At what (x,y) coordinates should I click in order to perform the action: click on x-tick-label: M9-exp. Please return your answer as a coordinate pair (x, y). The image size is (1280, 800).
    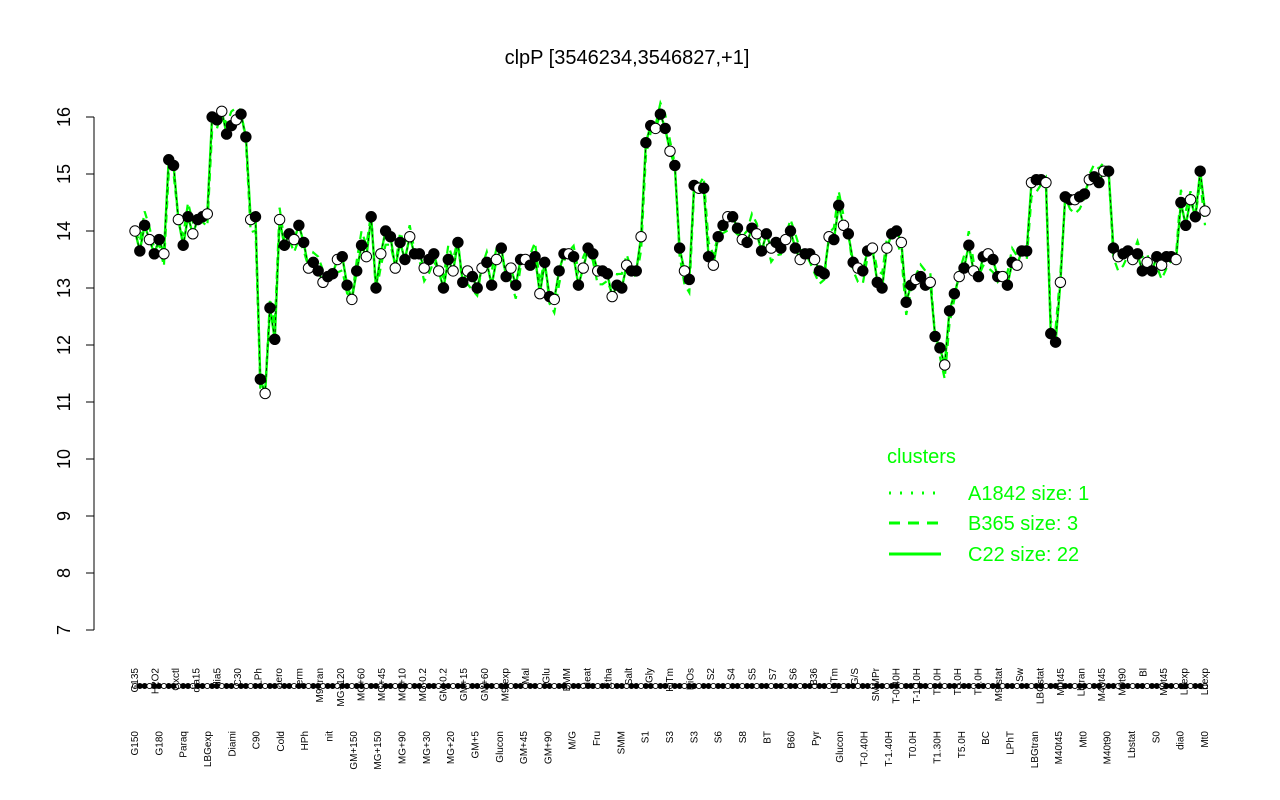
    Looking at the image, I should click on (505, 685).